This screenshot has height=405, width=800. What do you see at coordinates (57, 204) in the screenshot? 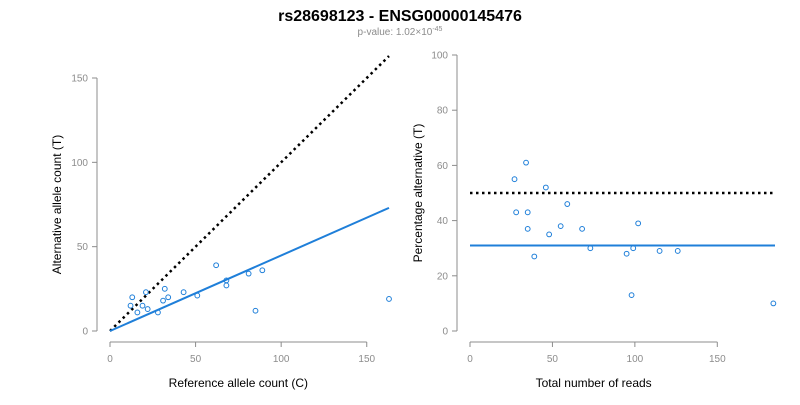
I see `y-axis-label: Alternative allele count (T)` at bounding box center [57, 204].